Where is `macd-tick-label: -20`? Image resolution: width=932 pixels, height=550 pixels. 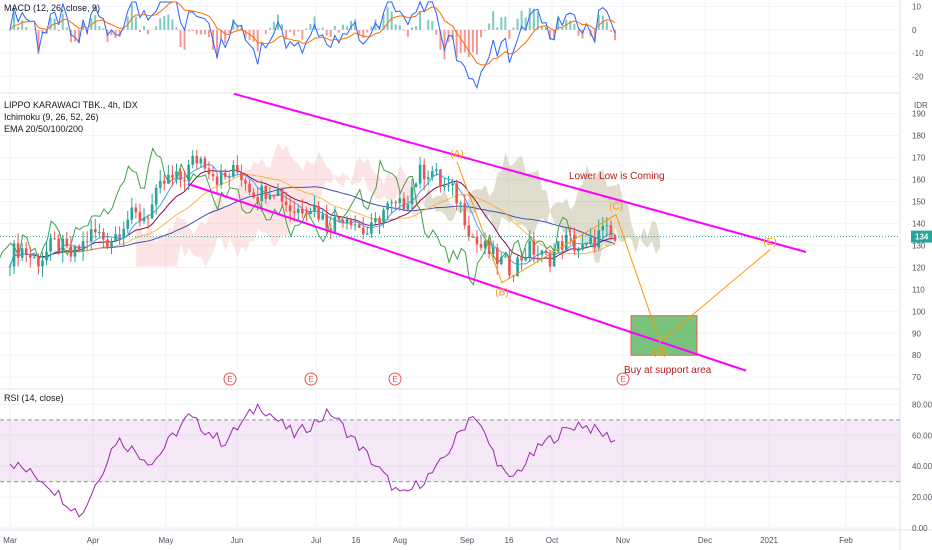
macd-tick-label: -20 is located at coordinates (918, 76).